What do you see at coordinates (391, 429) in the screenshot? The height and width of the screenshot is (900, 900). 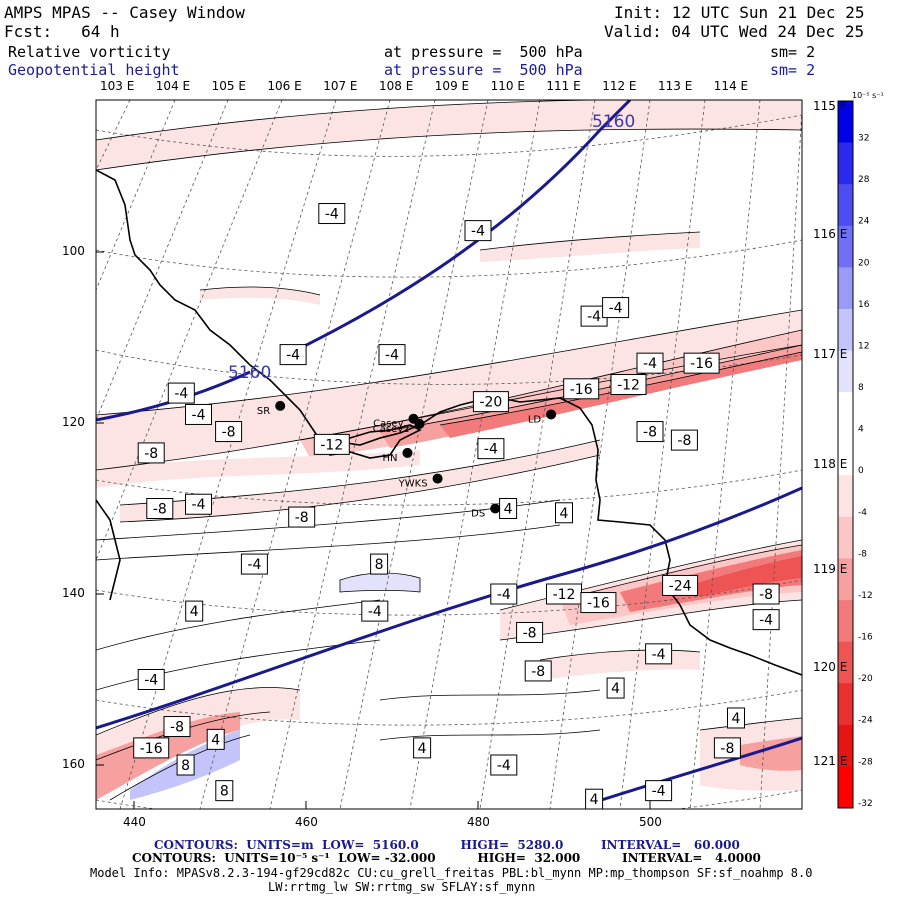 I see `station-label: Casey2` at bounding box center [391, 429].